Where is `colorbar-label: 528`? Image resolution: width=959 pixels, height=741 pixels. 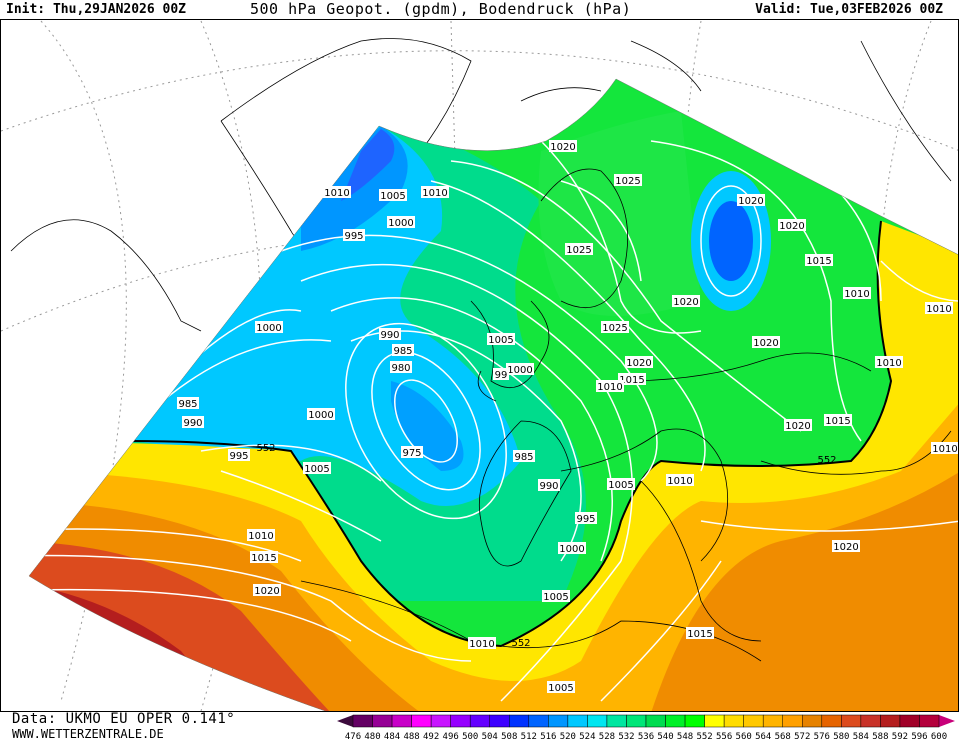 colorbar-label: 528 is located at coordinates (607, 736).